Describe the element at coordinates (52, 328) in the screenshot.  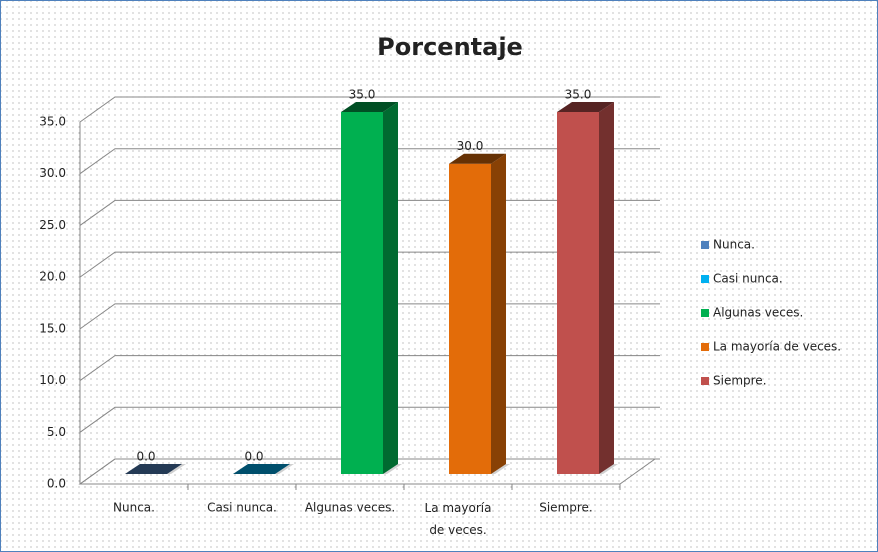
I see `y-tick-label: 15.0` at that location.